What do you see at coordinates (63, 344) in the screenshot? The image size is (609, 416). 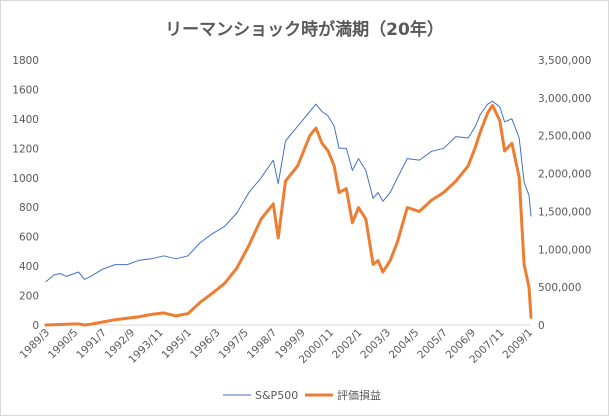 I see `x-tick-label: 1990/5` at bounding box center [63, 344].